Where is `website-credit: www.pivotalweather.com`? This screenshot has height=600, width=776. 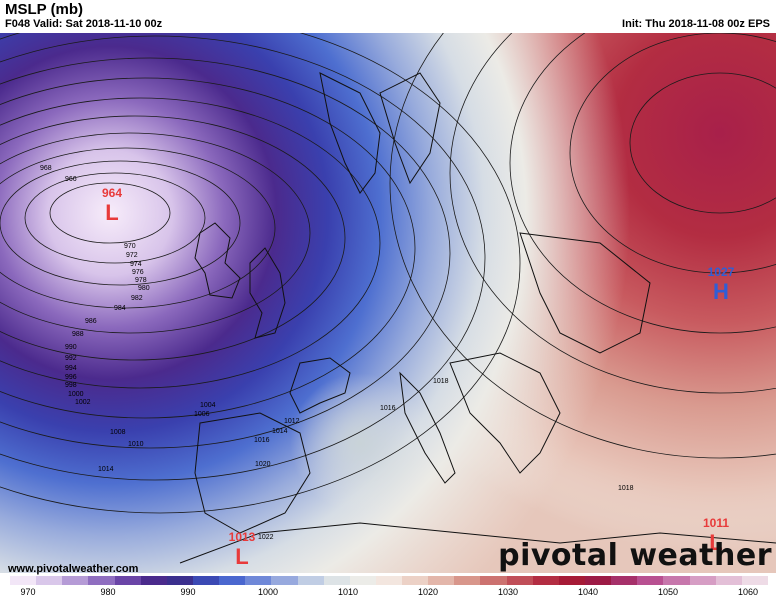
website-credit: www.pivotalweather.com is located at coordinates (73, 569).